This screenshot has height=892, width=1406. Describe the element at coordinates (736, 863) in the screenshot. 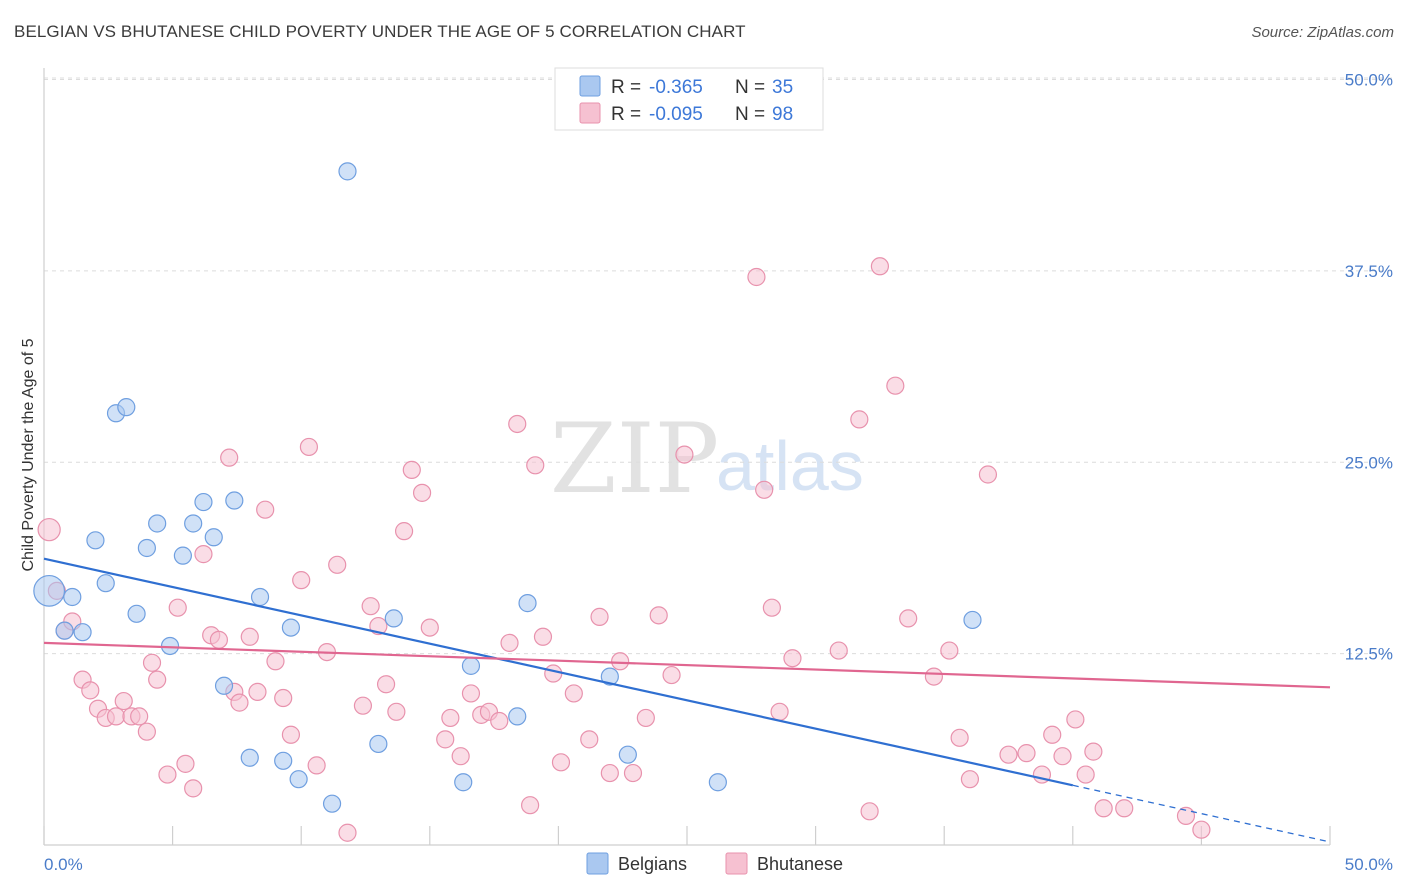

I see `bottom-legend-swatch-bhutanese` at that location.